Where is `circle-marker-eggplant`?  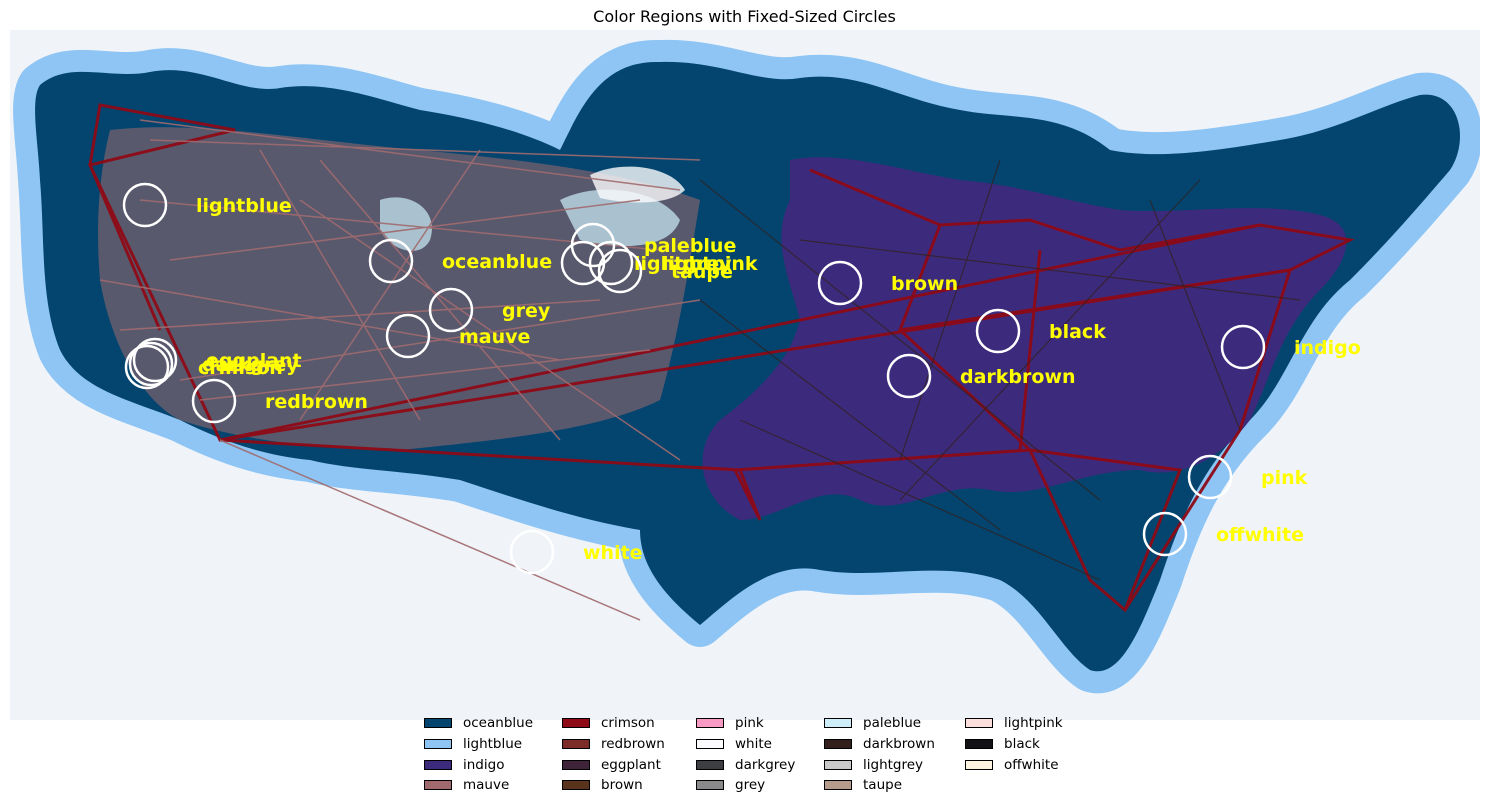
circle-marker-eggplant is located at coordinates (155, 360).